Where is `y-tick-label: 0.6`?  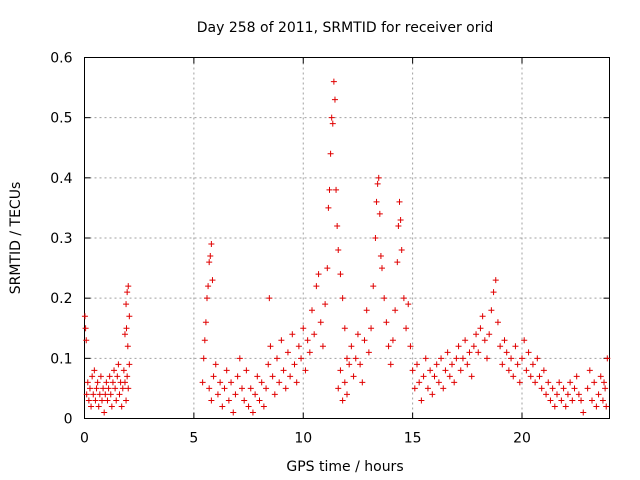
y-tick-label: 0.6 is located at coordinates (61, 59).